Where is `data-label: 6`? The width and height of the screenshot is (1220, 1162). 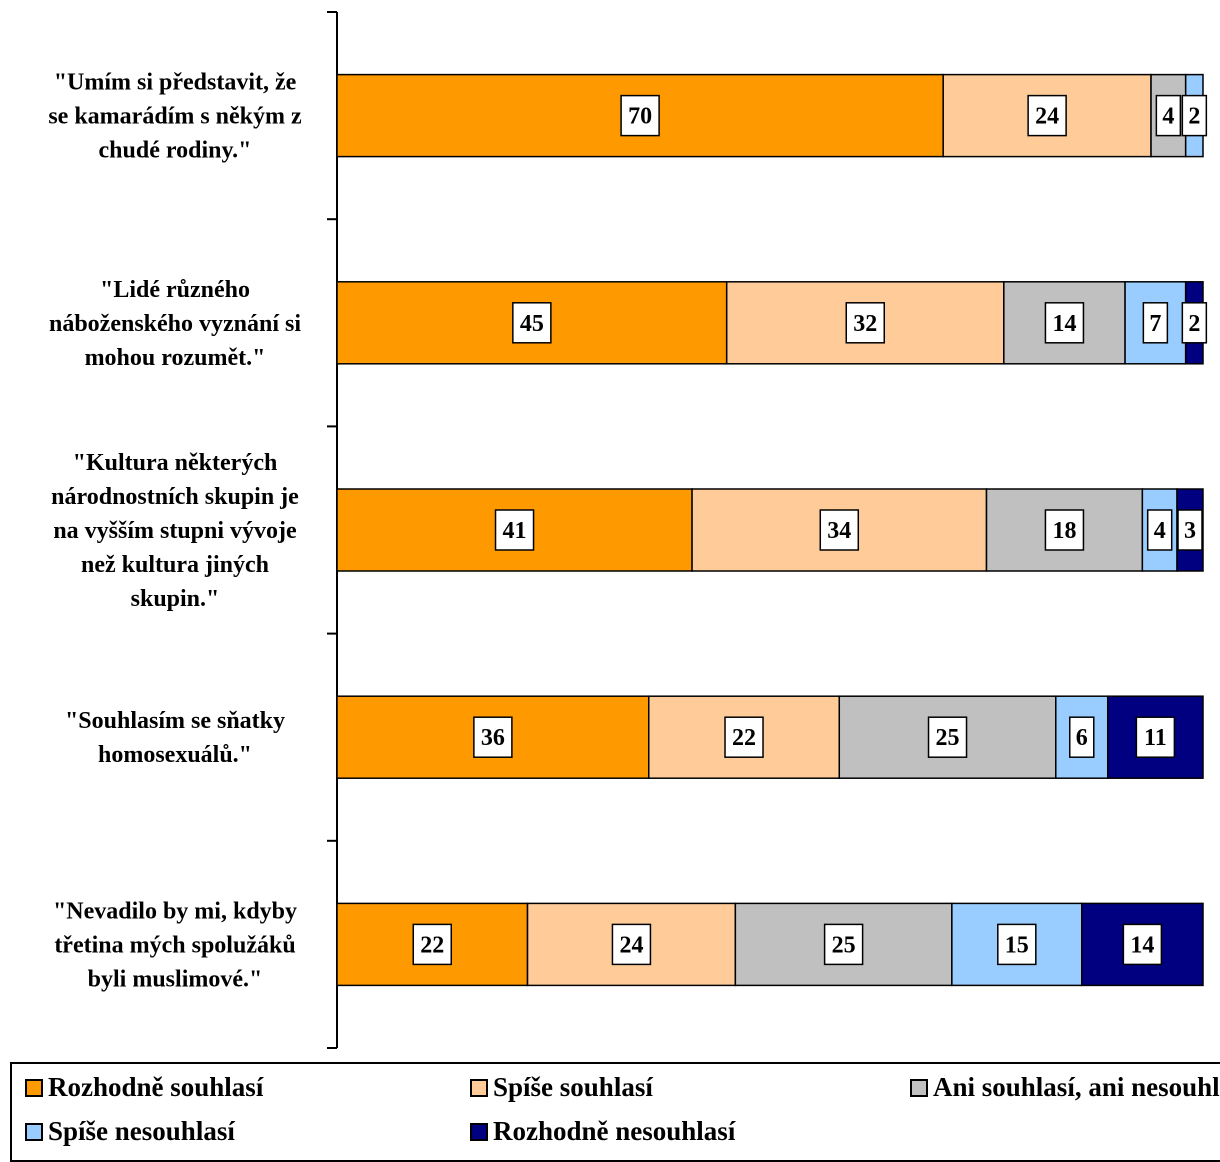
data-label: 6 is located at coordinates (1082, 738).